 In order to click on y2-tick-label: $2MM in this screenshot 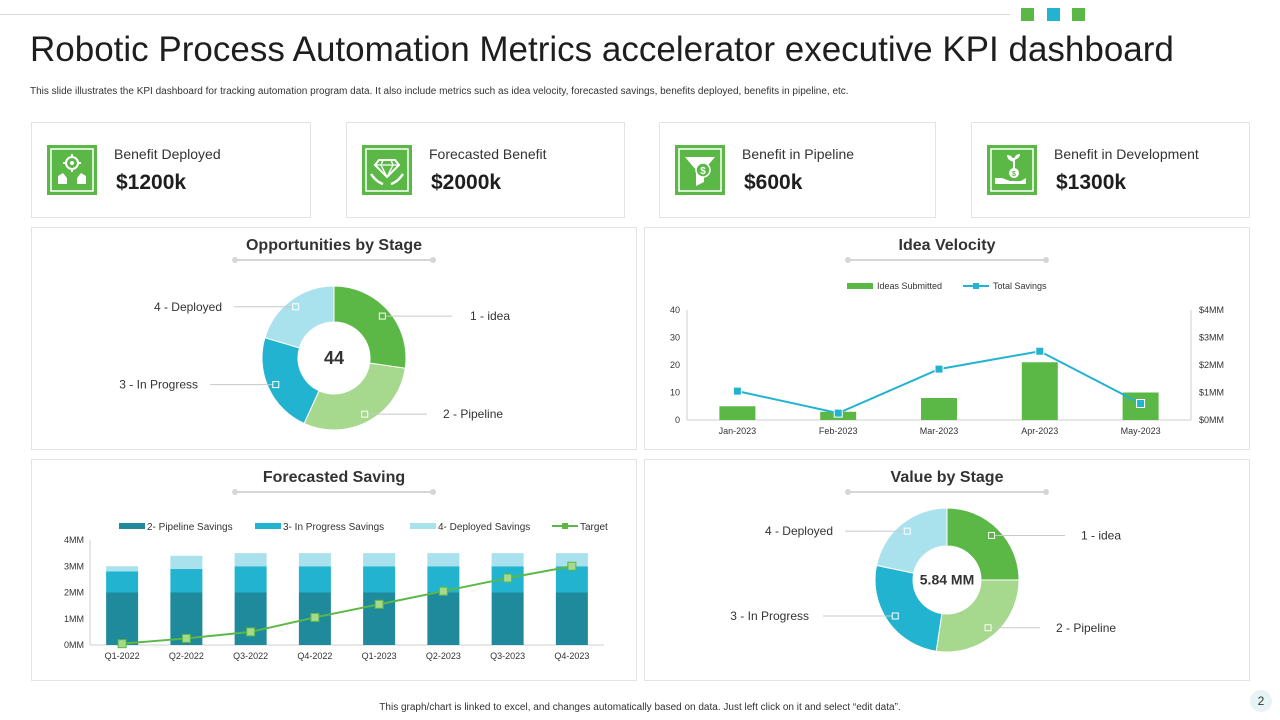, I will do `click(1211, 365)`.